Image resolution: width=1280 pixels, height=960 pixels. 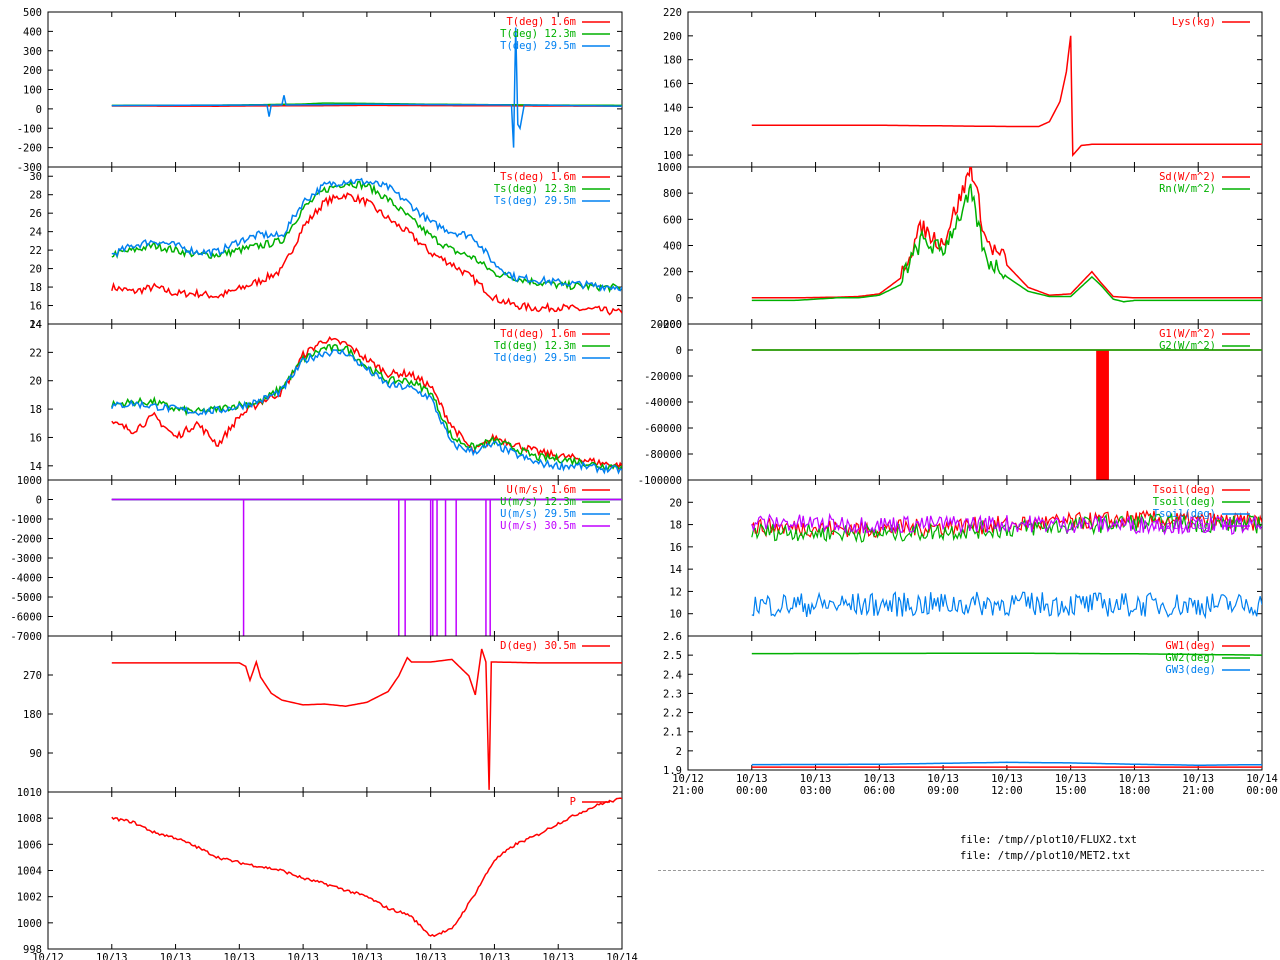 I want to click on y-tick-label: 2, so click(x=679, y=752).